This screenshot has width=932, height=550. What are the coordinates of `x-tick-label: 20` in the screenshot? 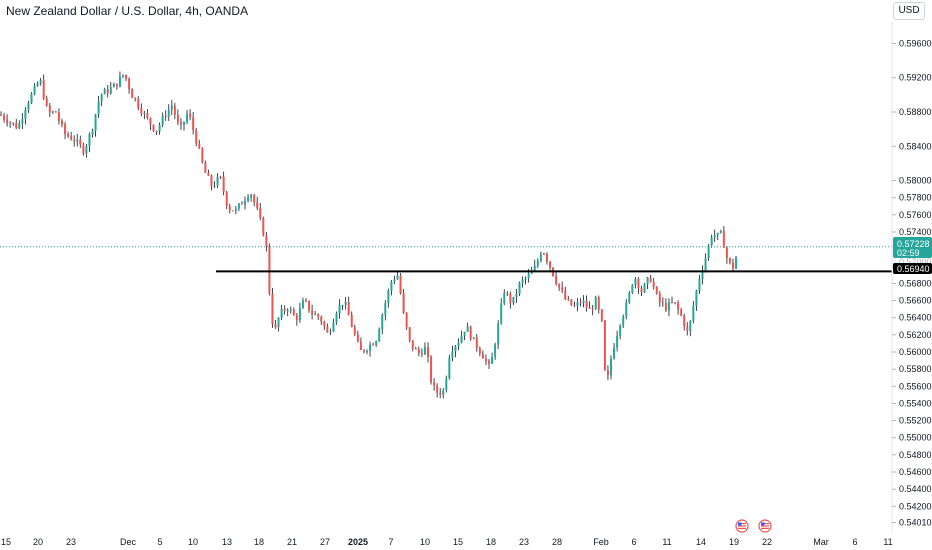 It's located at (38, 542).